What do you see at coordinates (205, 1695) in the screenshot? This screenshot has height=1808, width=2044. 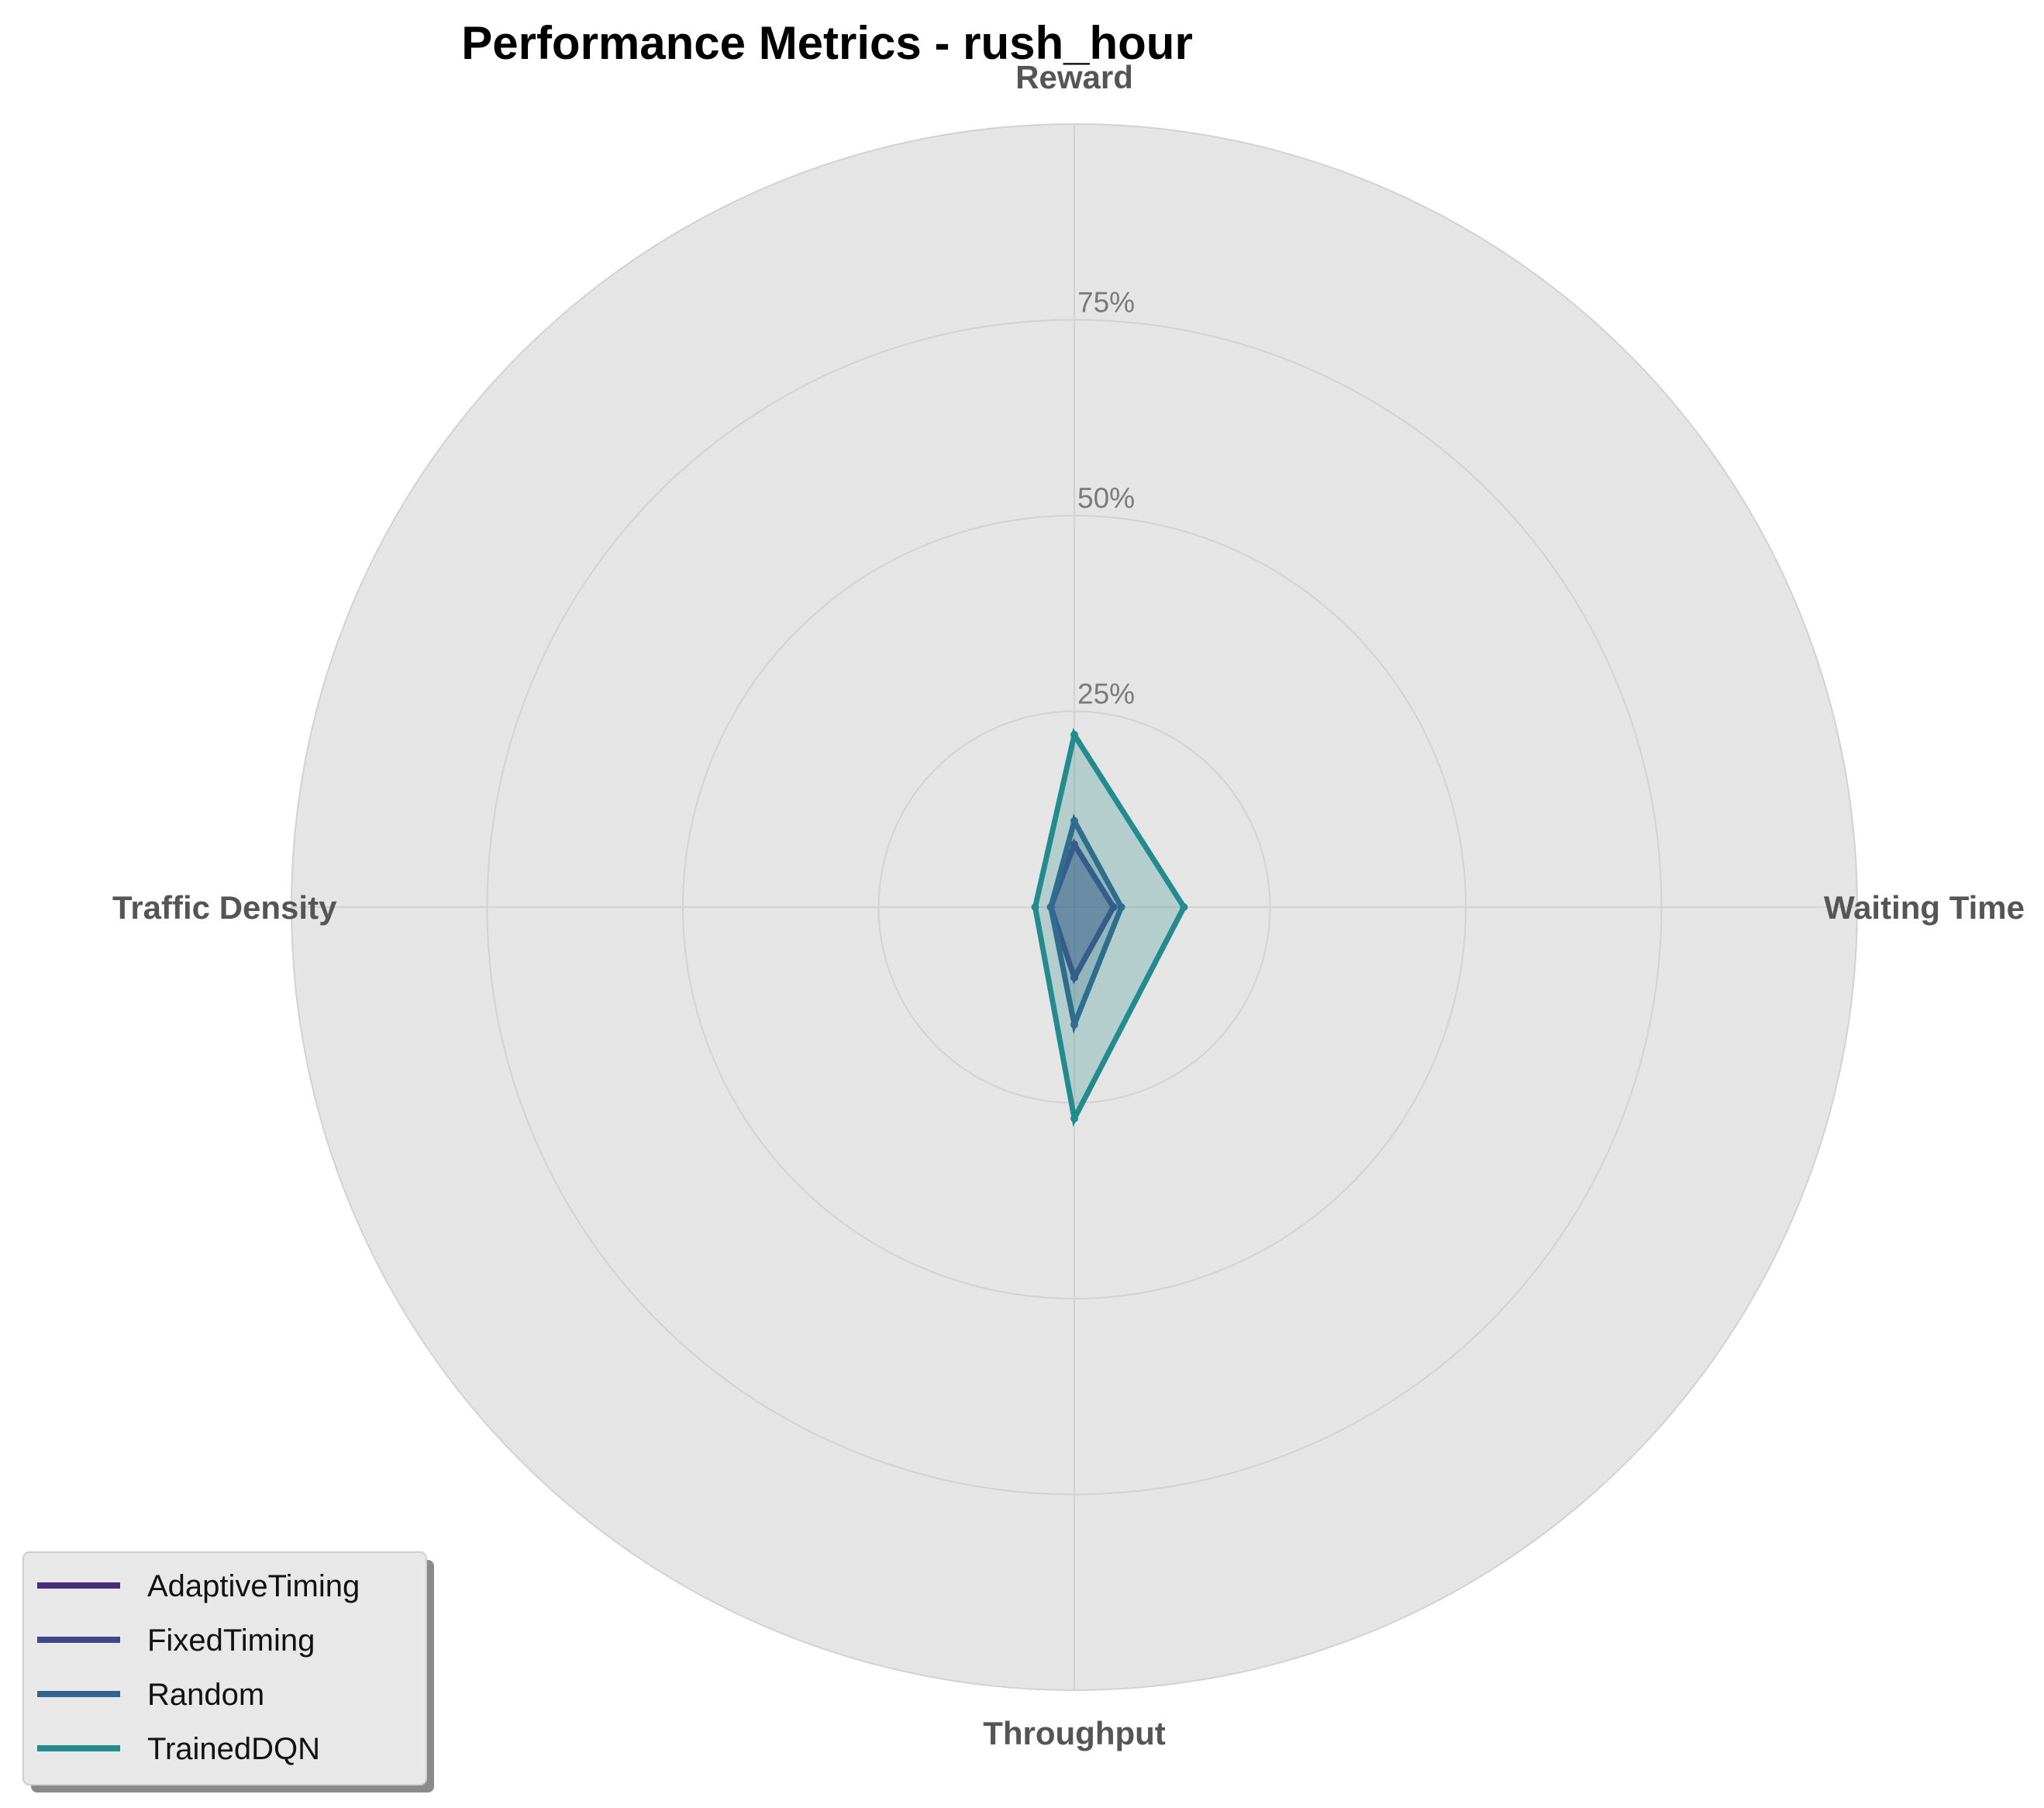 I see `legend-label: Random` at bounding box center [205, 1695].